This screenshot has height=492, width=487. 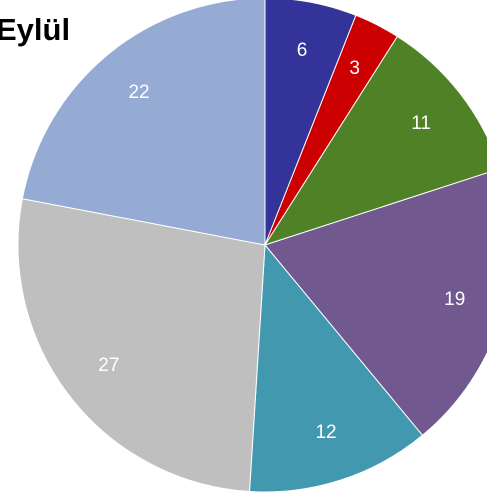 I want to click on data-label: 12, so click(x=325, y=432).